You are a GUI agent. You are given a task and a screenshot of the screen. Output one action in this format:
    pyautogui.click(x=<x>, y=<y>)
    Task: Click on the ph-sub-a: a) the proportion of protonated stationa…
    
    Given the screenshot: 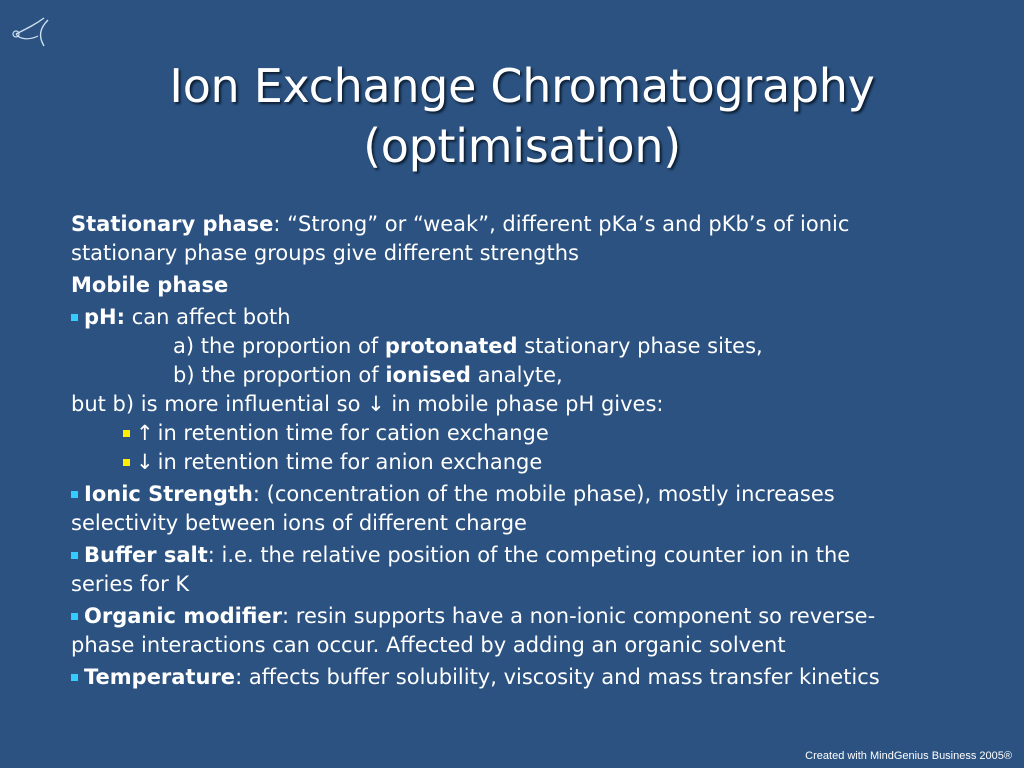 What is the action you would take?
    pyautogui.click(x=468, y=346)
    